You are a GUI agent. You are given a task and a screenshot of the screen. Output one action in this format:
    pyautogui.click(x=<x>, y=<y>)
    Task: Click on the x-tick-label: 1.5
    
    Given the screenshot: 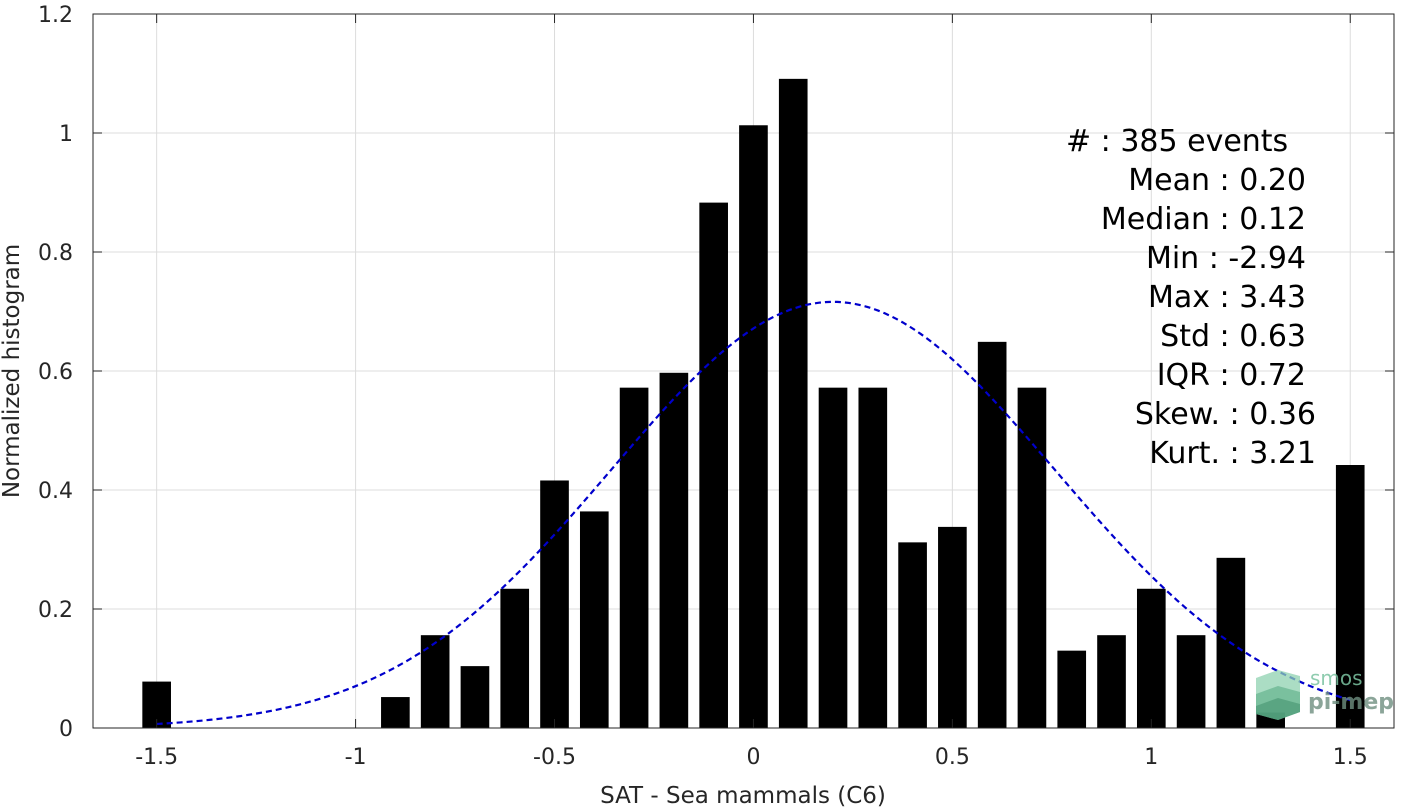 What is the action you would take?
    pyautogui.click(x=1350, y=757)
    